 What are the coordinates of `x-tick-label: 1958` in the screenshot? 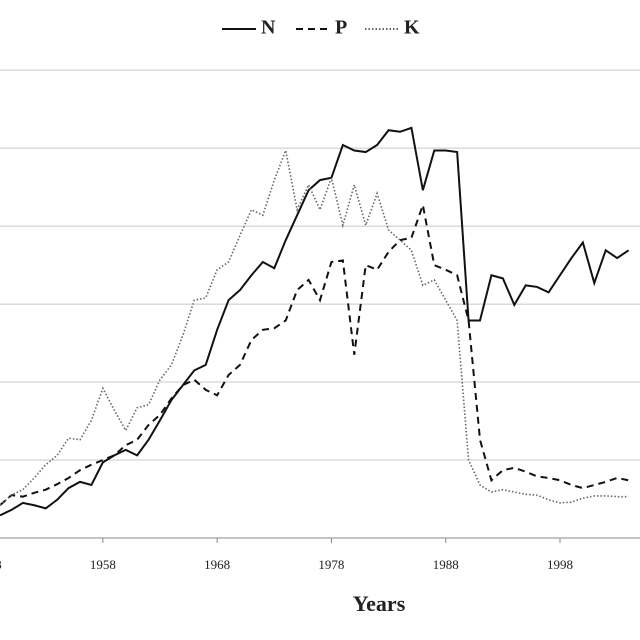 It's located at (103, 564).